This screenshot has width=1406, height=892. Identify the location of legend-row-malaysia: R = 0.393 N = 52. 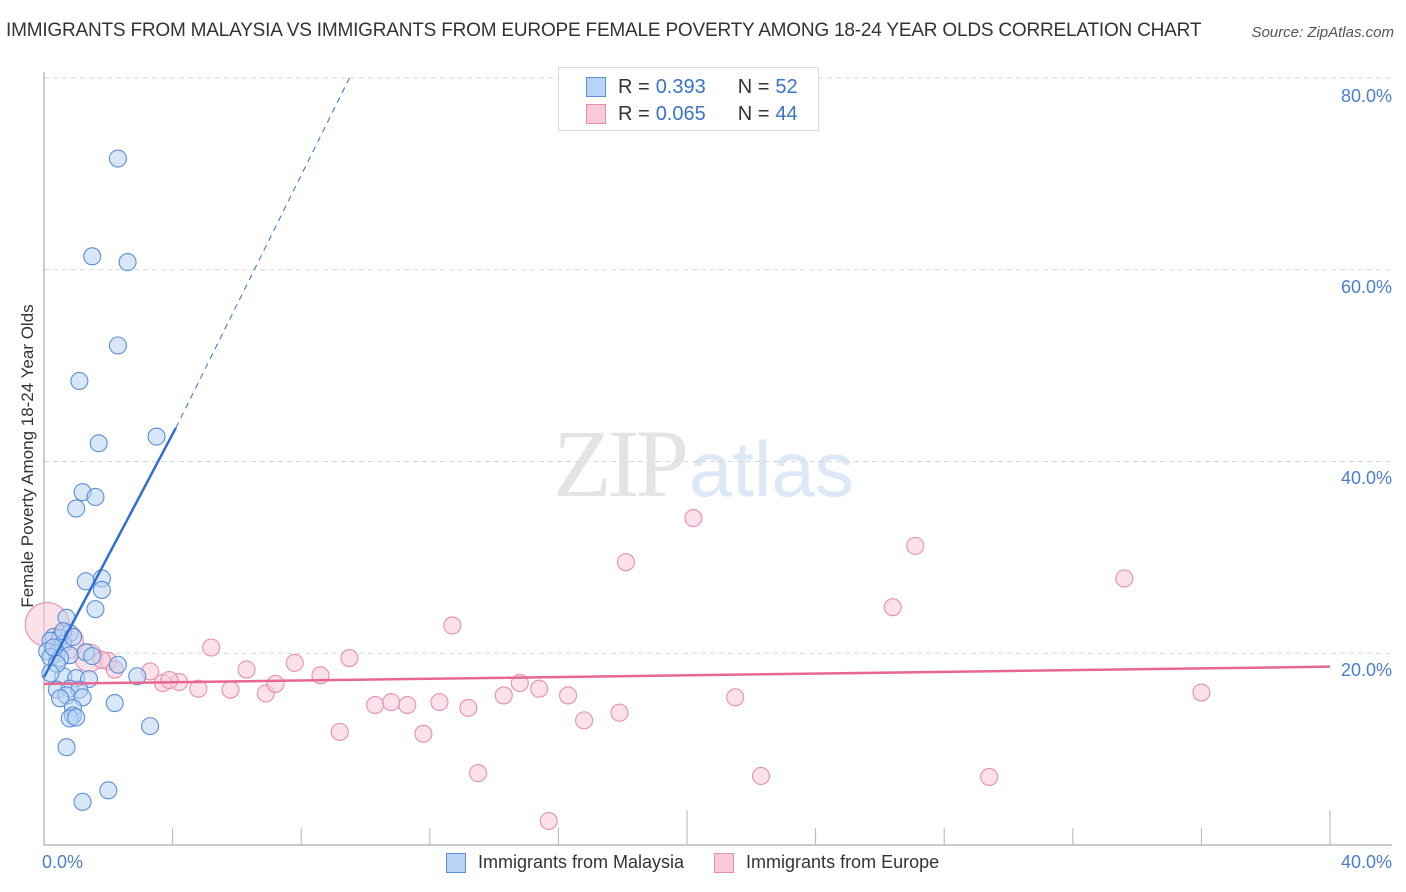
(692, 87).